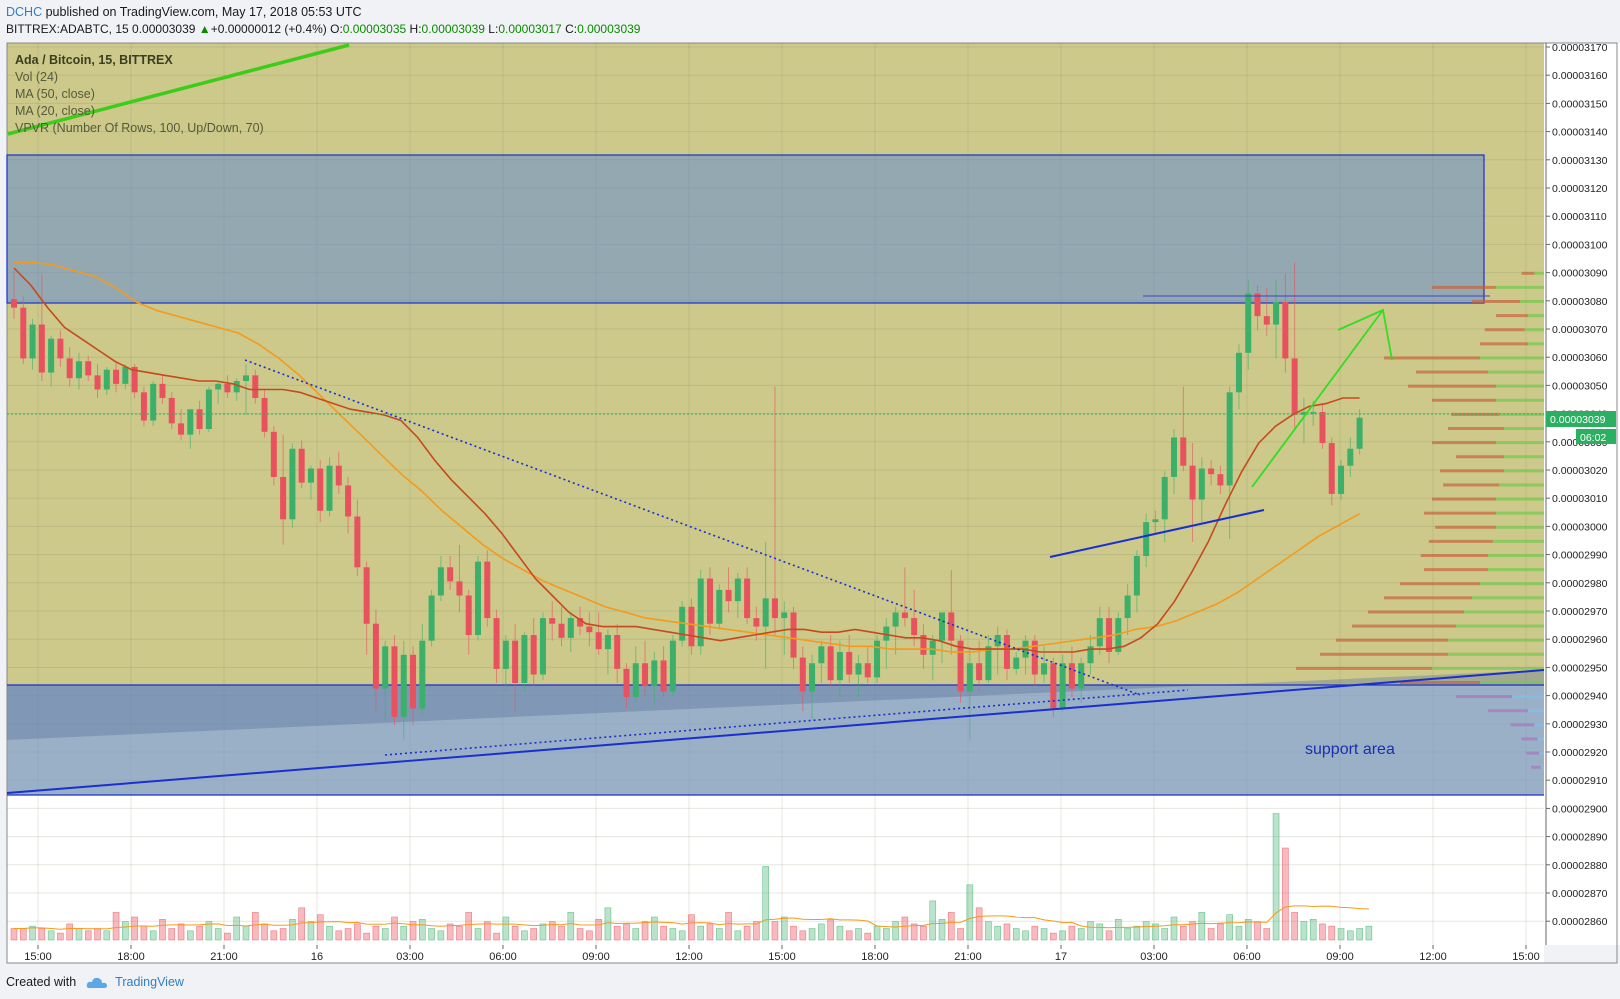 The width and height of the screenshot is (1620, 999). Describe the element at coordinates (530, 29) in the screenshot. I see `low-value: 0.00003017` at that location.